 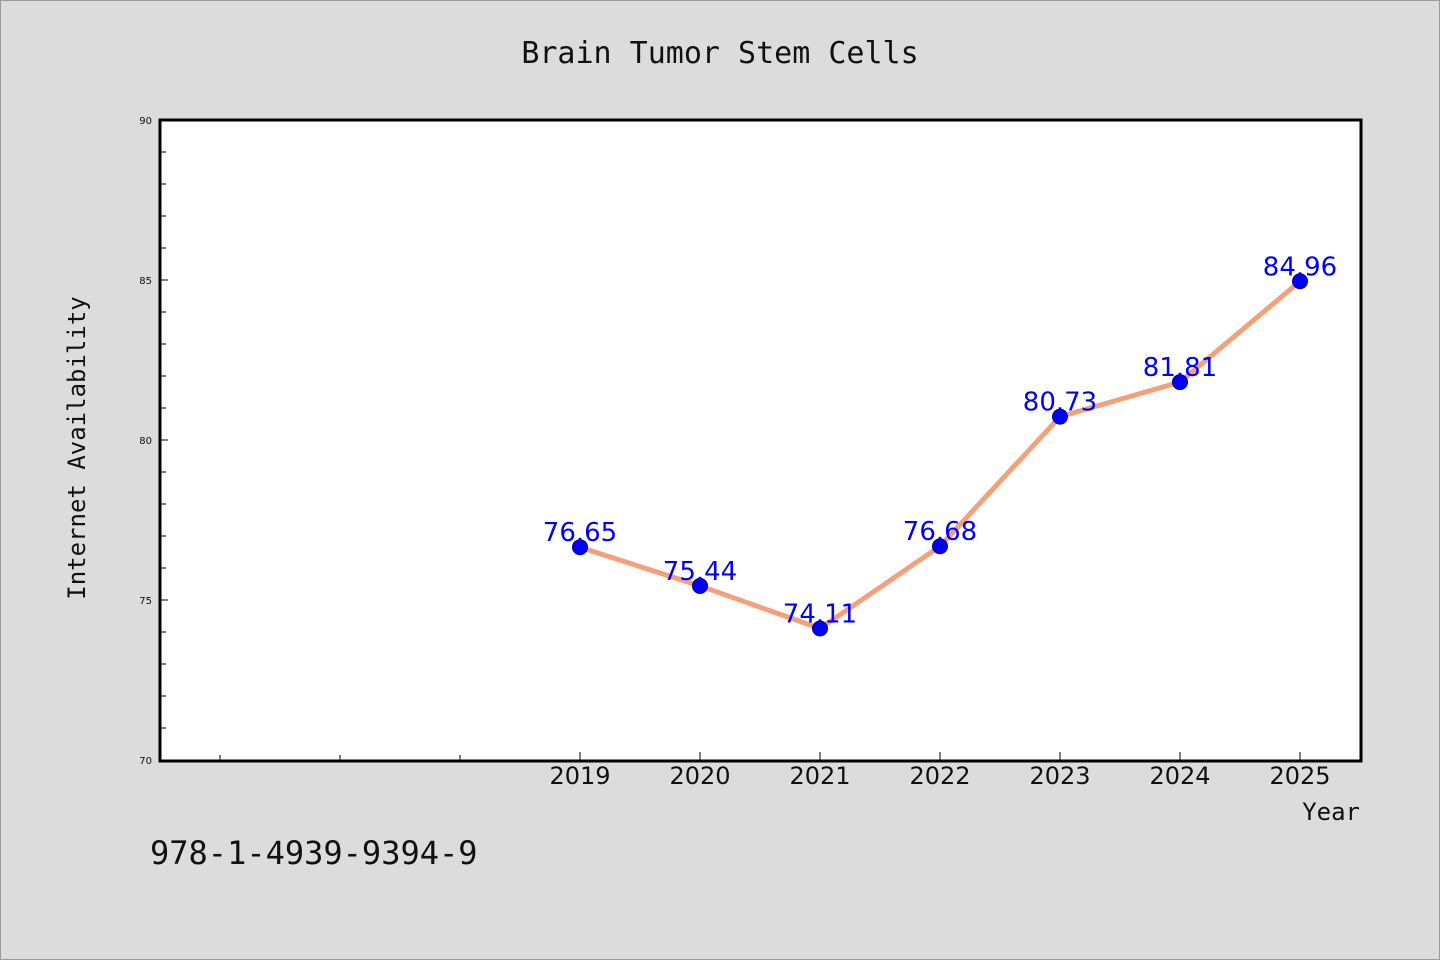 I want to click on x-tick-label: 2022, so click(x=939, y=776).